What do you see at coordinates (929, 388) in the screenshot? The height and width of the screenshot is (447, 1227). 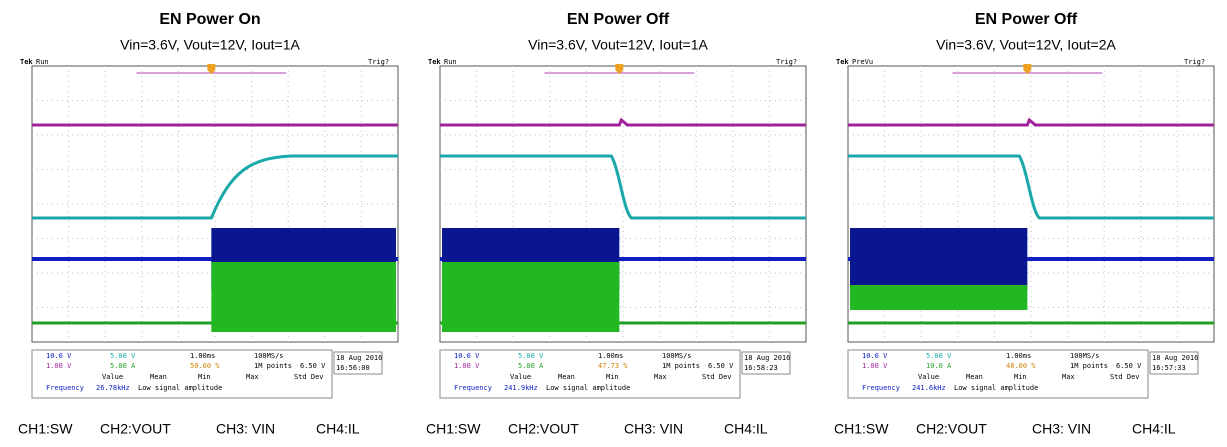 I see `frequency: 241.6kHz` at bounding box center [929, 388].